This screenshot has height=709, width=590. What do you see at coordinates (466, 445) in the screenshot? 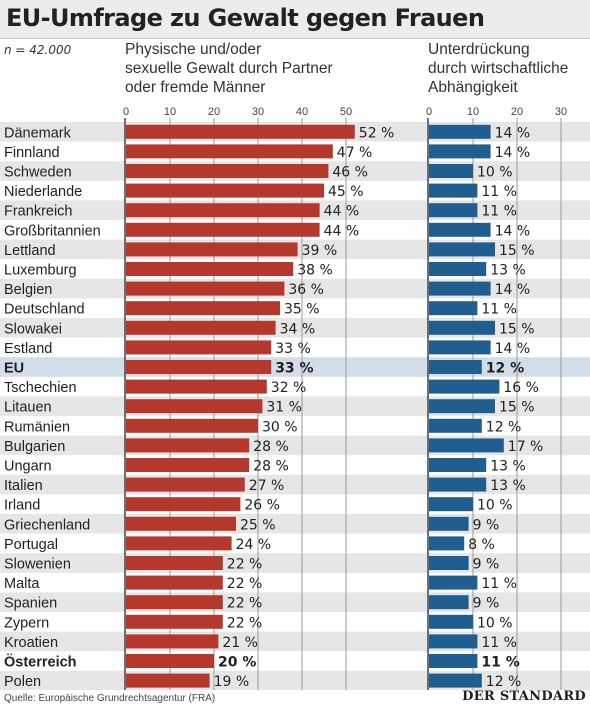
I see `right-bar-bulgarien` at bounding box center [466, 445].